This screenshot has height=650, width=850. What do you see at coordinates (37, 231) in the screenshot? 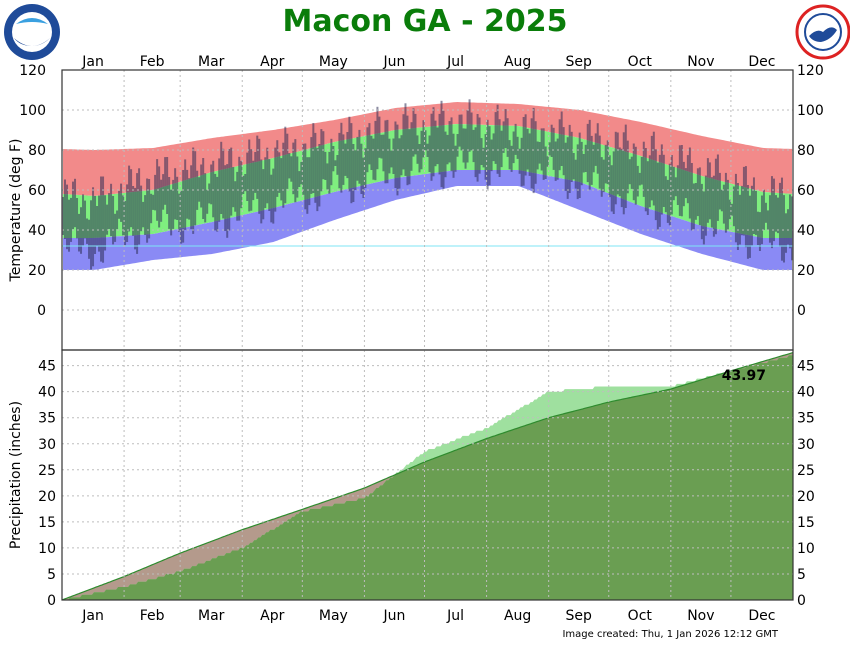
I see `temp-tick-left: 40` at bounding box center [37, 231].